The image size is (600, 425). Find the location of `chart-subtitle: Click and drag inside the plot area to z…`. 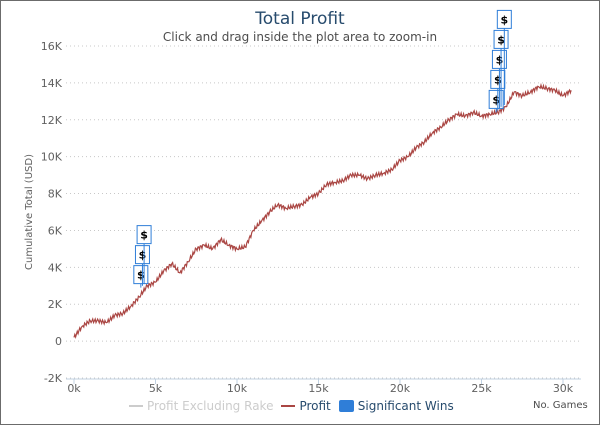

chart-subtitle: Click and drag inside the plot area to z… is located at coordinates (300, 37).